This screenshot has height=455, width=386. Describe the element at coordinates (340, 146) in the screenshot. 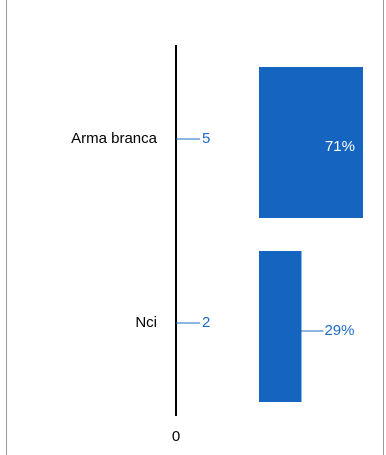

I see `percent-label: 71%` at that location.